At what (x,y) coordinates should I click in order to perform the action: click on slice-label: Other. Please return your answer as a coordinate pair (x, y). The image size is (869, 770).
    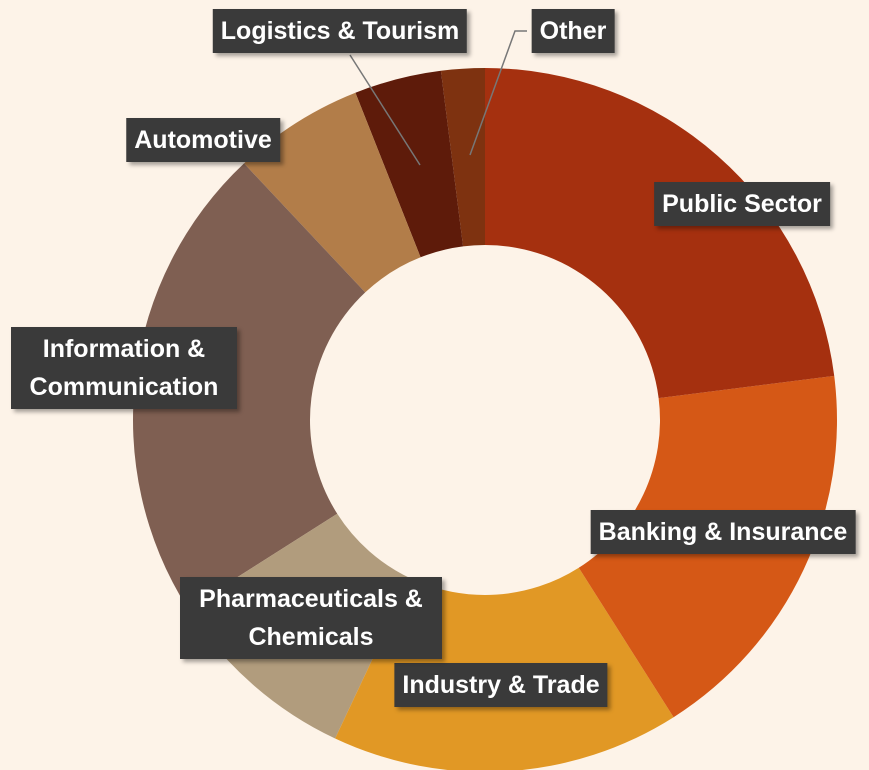
    Looking at the image, I should click on (573, 31).